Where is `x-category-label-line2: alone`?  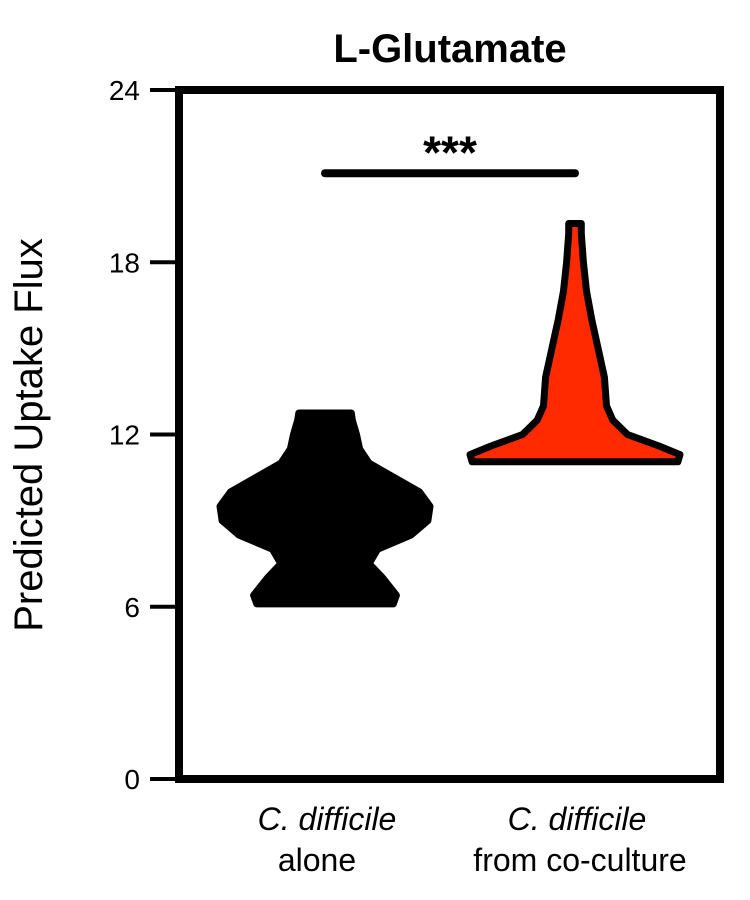 x-category-label-line2: alone is located at coordinates (317, 860).